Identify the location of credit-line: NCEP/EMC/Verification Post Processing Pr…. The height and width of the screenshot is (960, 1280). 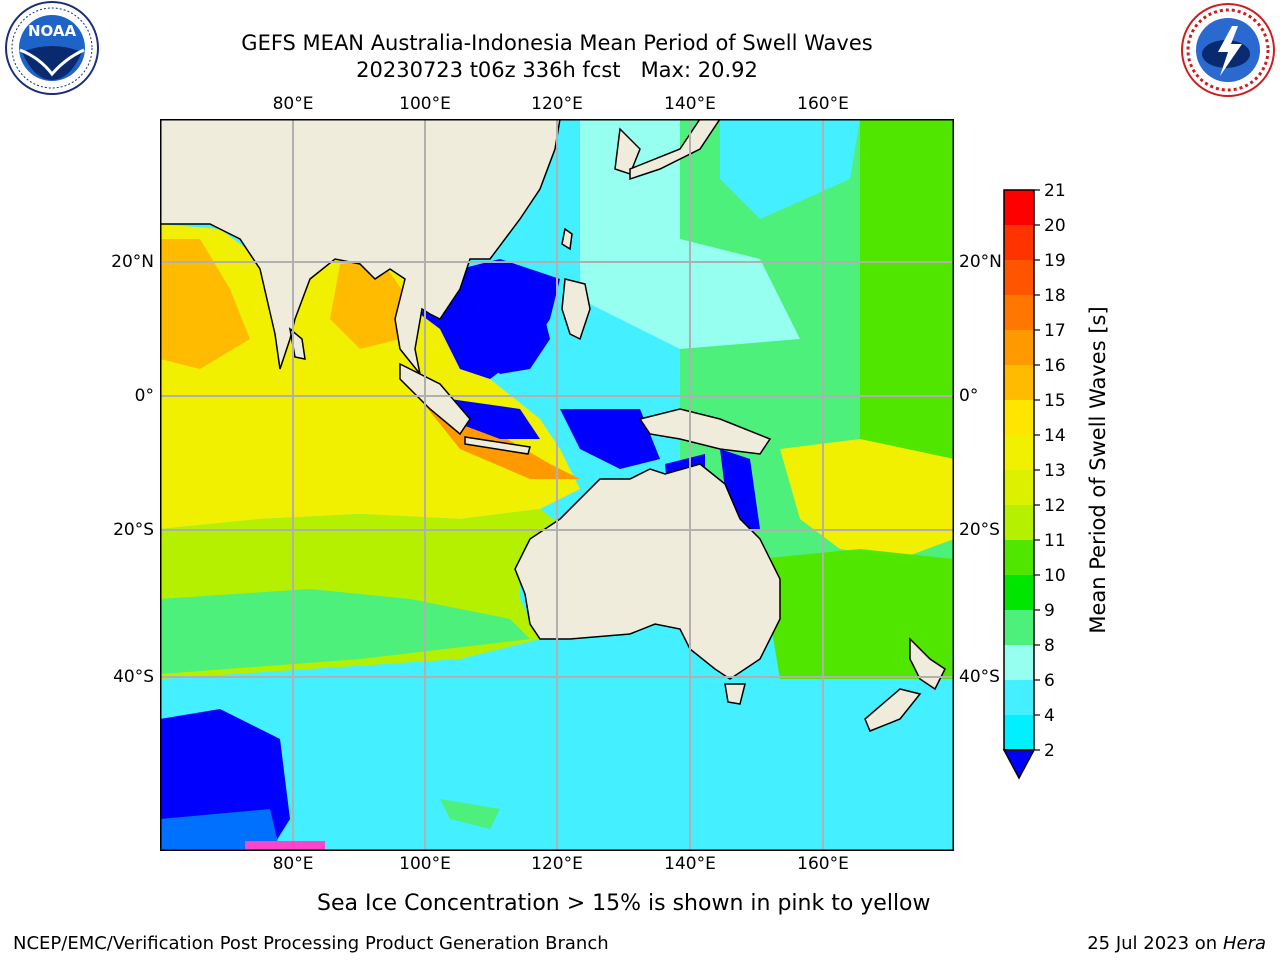
(311, 943).